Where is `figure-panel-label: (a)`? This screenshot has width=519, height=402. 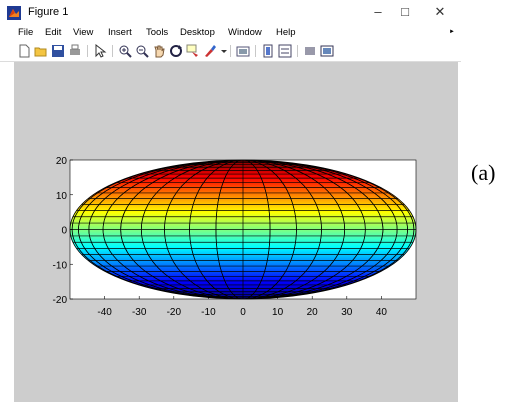 figure-panel-label: (a) is located at coordinates (483, 172).